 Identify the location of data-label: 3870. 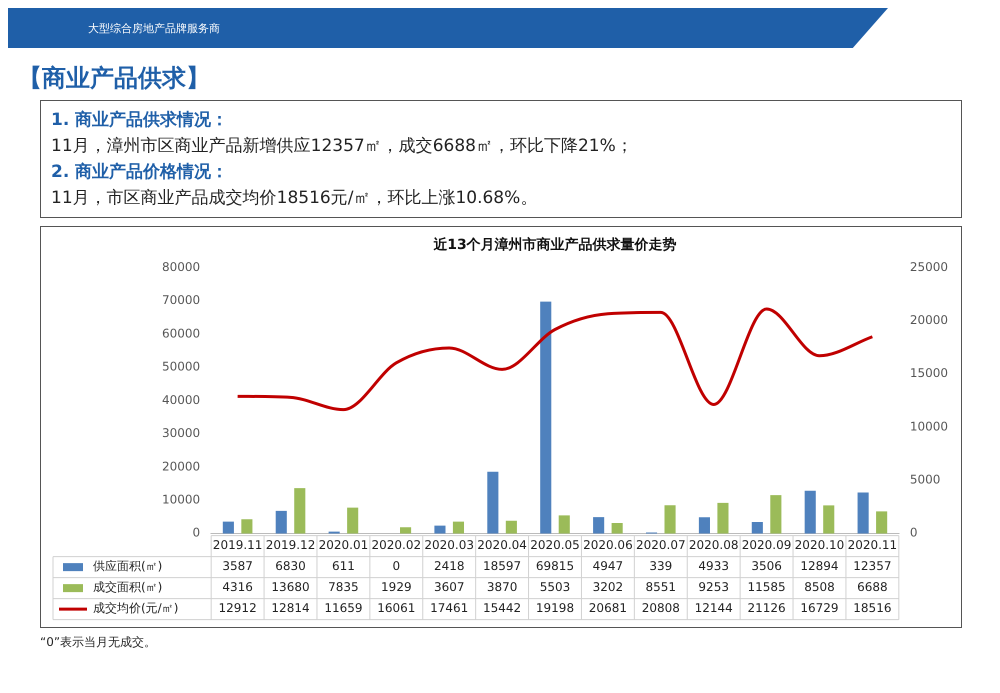
(502, 587).